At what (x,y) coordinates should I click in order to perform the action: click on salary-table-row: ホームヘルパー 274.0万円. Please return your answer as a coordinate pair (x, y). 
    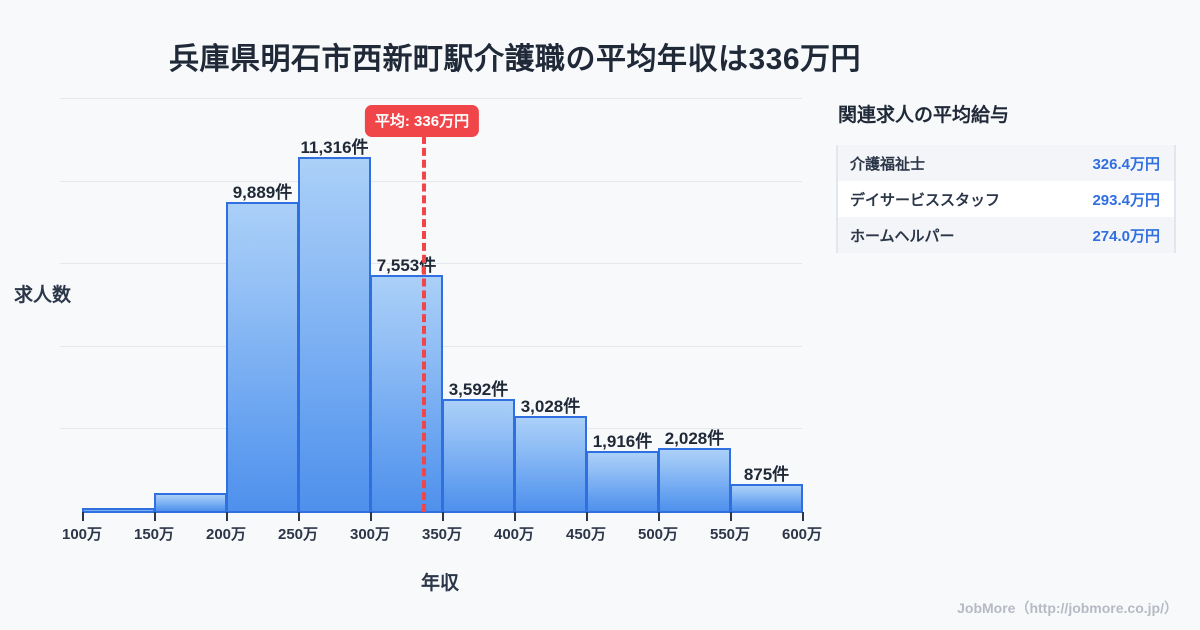
    Looking at the image, I should click on (1006, 235).